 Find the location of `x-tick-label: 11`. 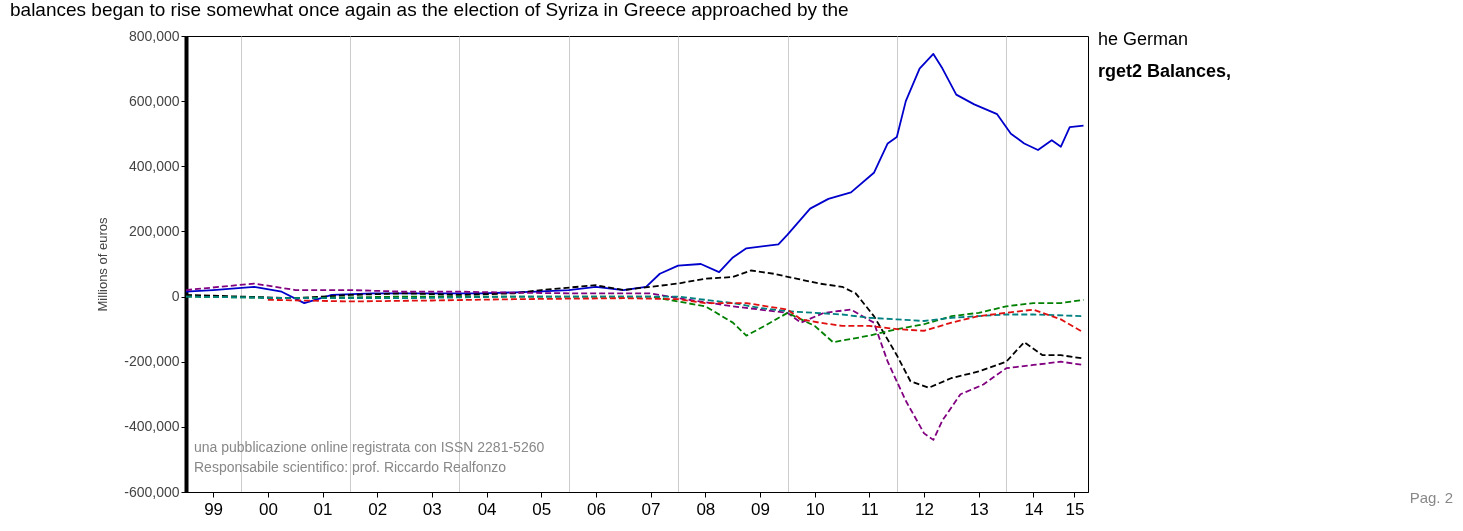

x-tick-label: 11 is located at coordinates (869, 509).